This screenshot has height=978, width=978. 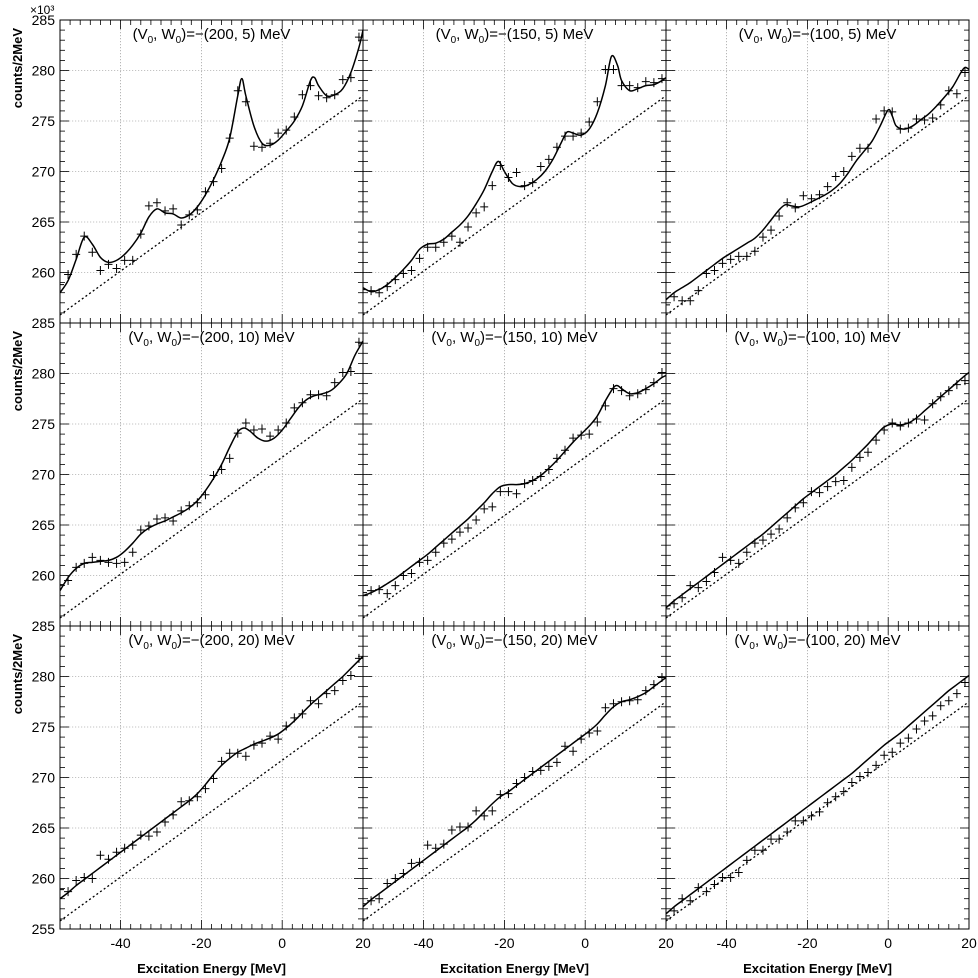 I want to click on panel-1-1: (V0, W0)=−(150, 10) MeV, so click(x=514, y=474).